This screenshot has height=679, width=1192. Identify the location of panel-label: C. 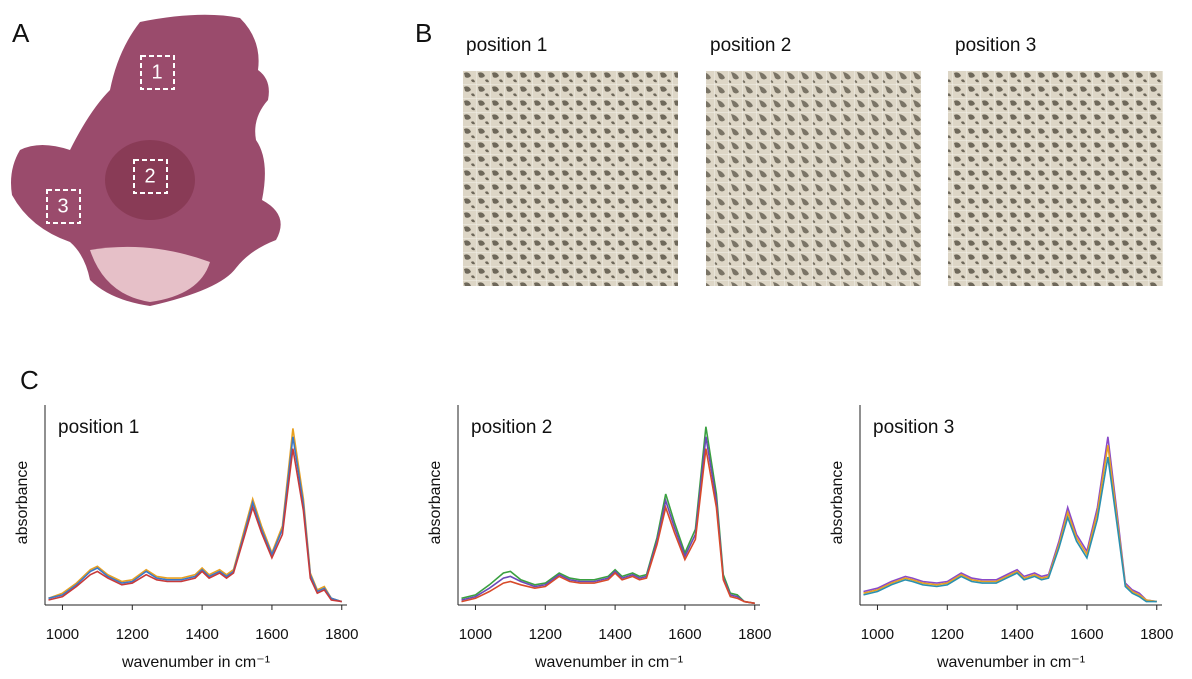
(29, 380).